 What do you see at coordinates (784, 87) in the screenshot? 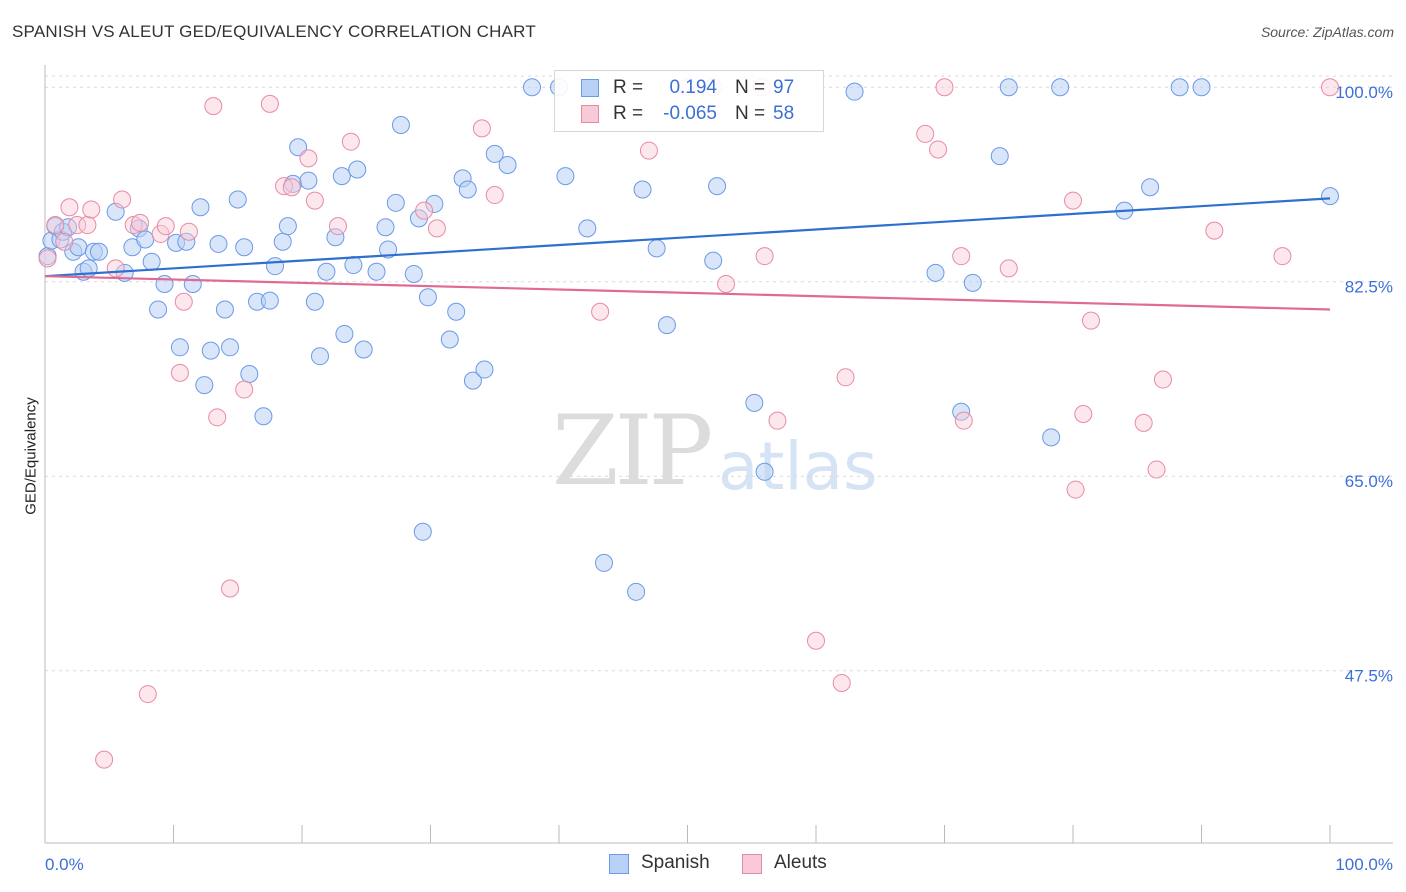
I see `n-value: 97` at bounding box center [784, 87].